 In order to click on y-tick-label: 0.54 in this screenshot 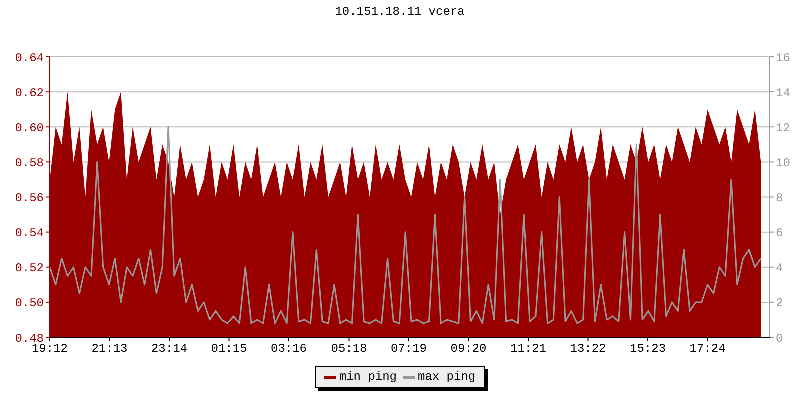, I will do `click(29, 233)`.